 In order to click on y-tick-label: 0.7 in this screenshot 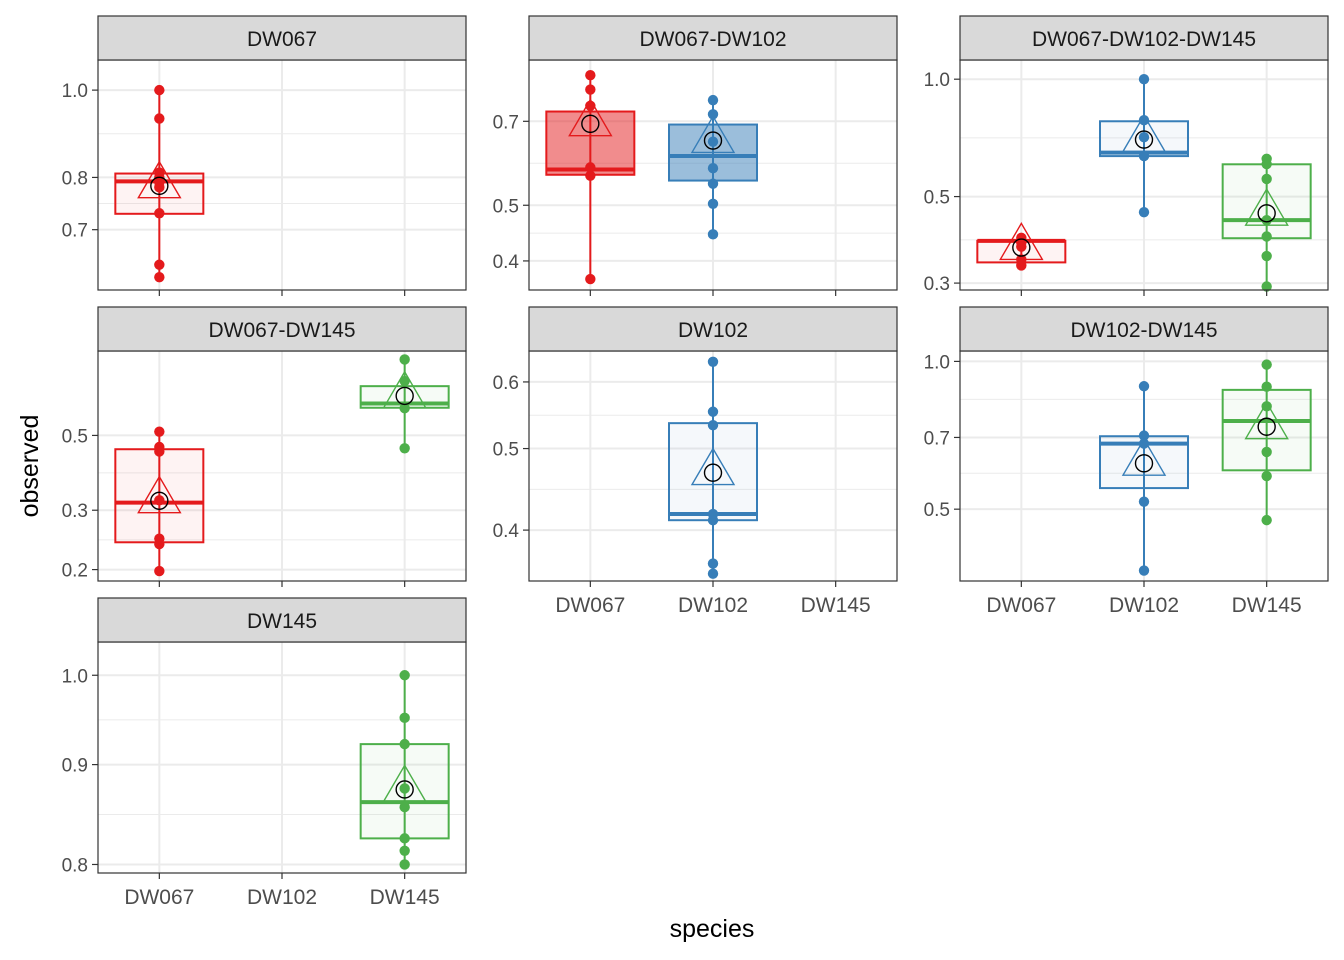, I will do `click(75, 231)`.